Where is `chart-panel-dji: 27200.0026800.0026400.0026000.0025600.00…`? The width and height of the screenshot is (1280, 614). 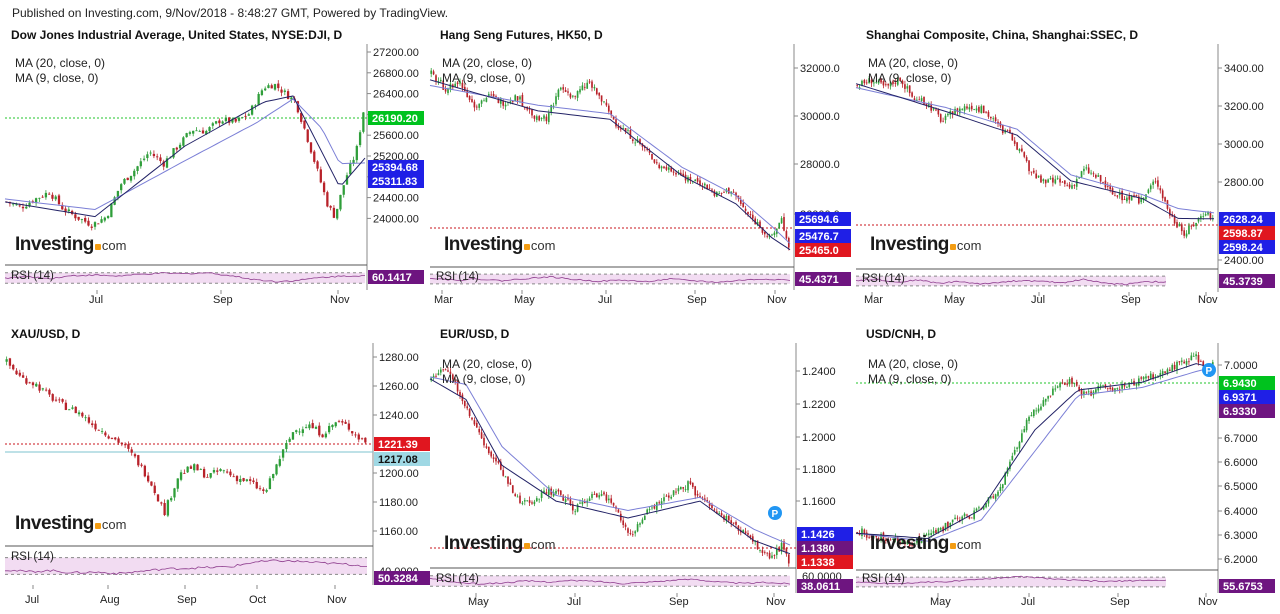
chart-panel-dji: 27200.0026800.0026400.0026000.0025600.00… is located at coordinates (214, 167).